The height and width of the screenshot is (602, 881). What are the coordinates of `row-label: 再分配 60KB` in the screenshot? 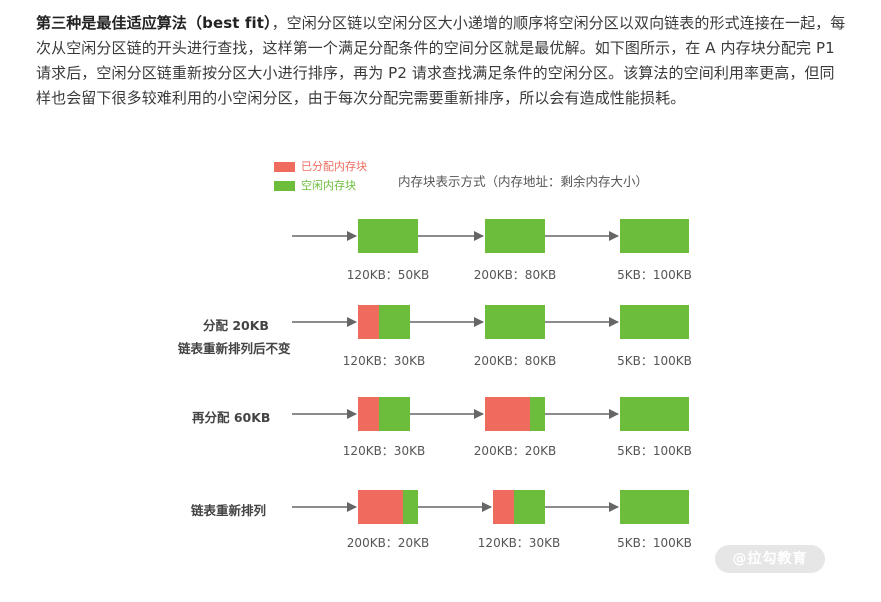 It's located at (231, 417).